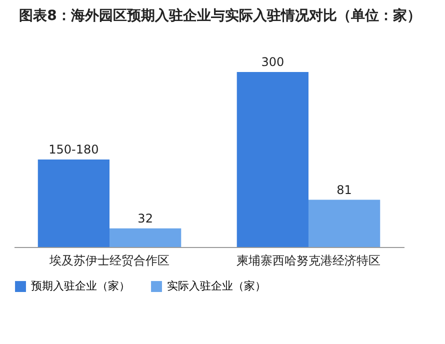  What do you see at coordinates (308, 261) in the screenshot?
I see `x-tick-label: 柬埔寨西哈努克港经济特区` at bounding box center [308, 261].